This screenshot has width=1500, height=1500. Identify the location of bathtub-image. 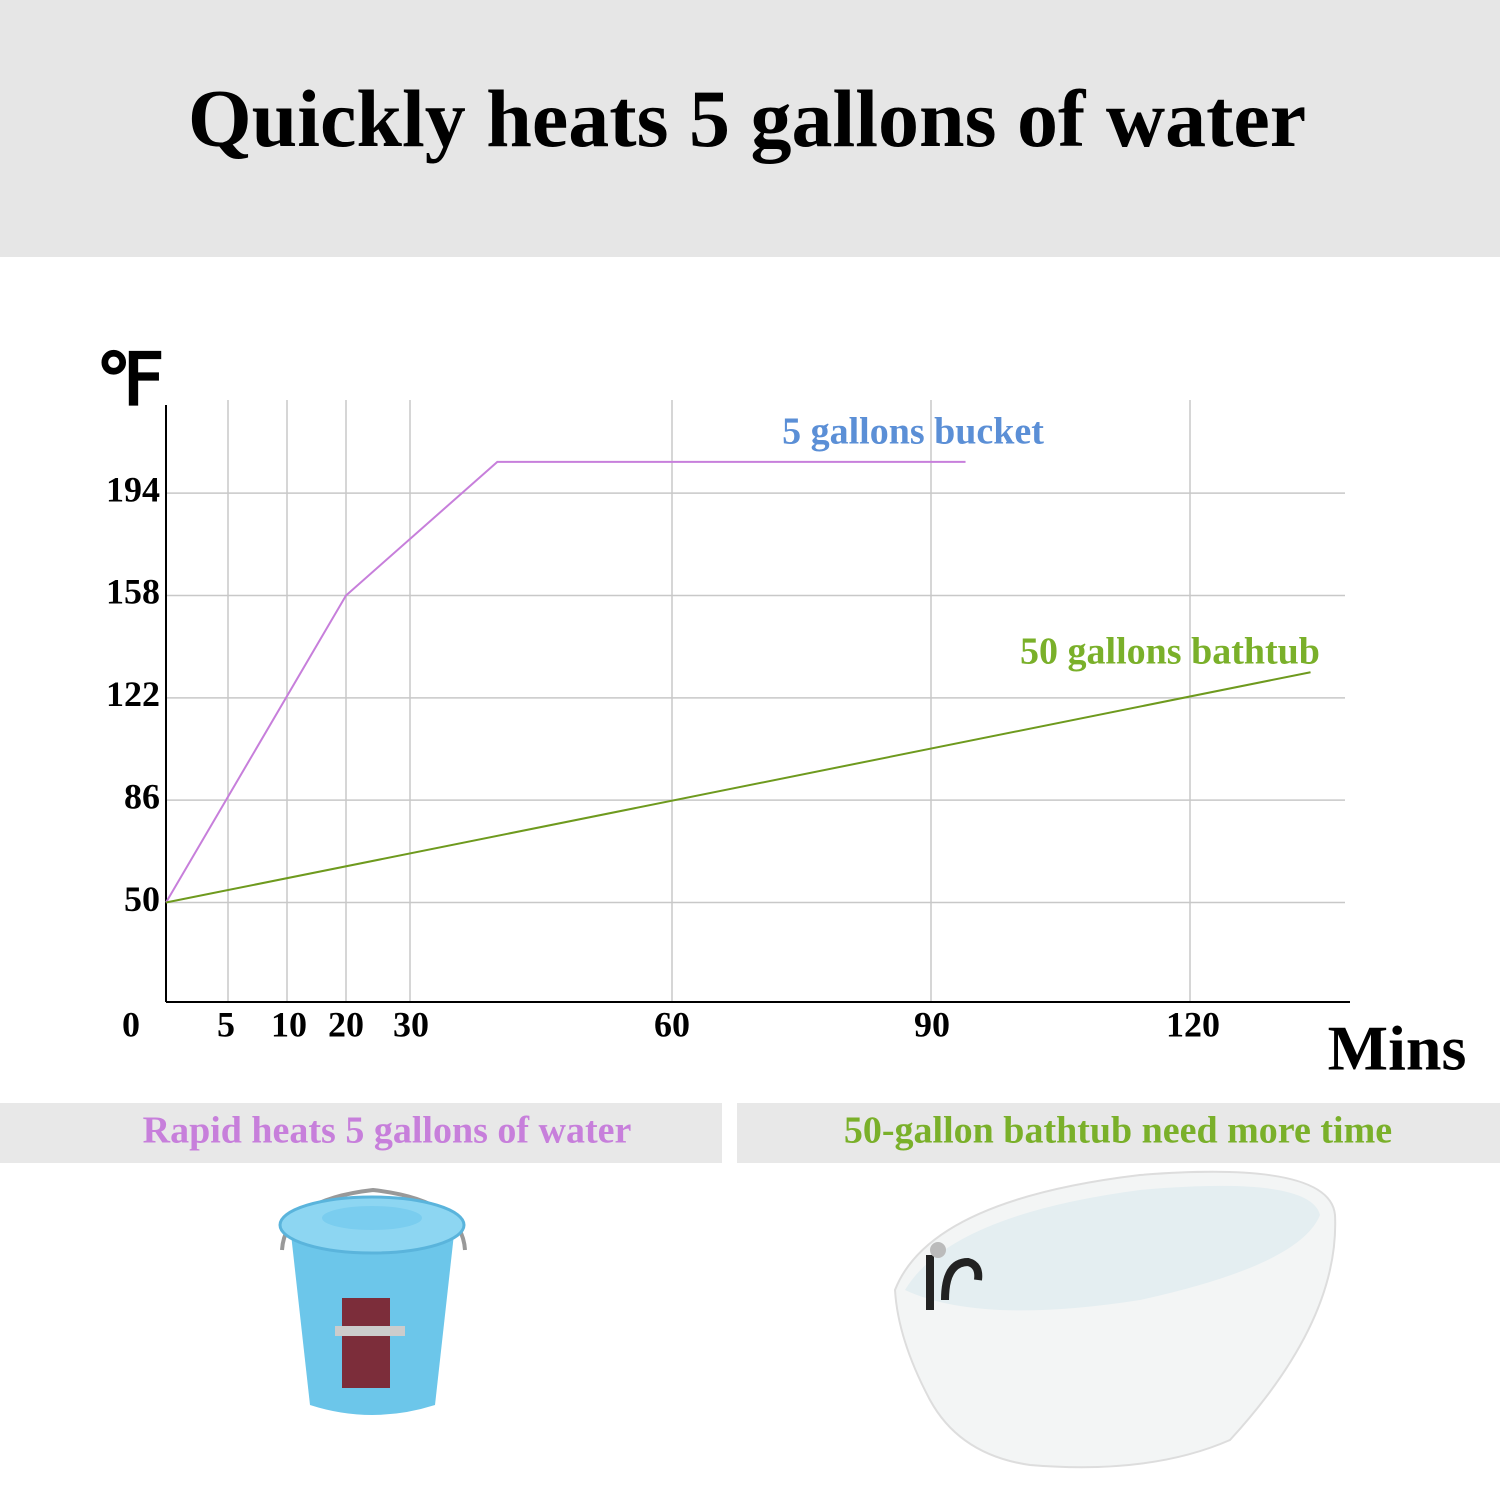
(1115, 1319).